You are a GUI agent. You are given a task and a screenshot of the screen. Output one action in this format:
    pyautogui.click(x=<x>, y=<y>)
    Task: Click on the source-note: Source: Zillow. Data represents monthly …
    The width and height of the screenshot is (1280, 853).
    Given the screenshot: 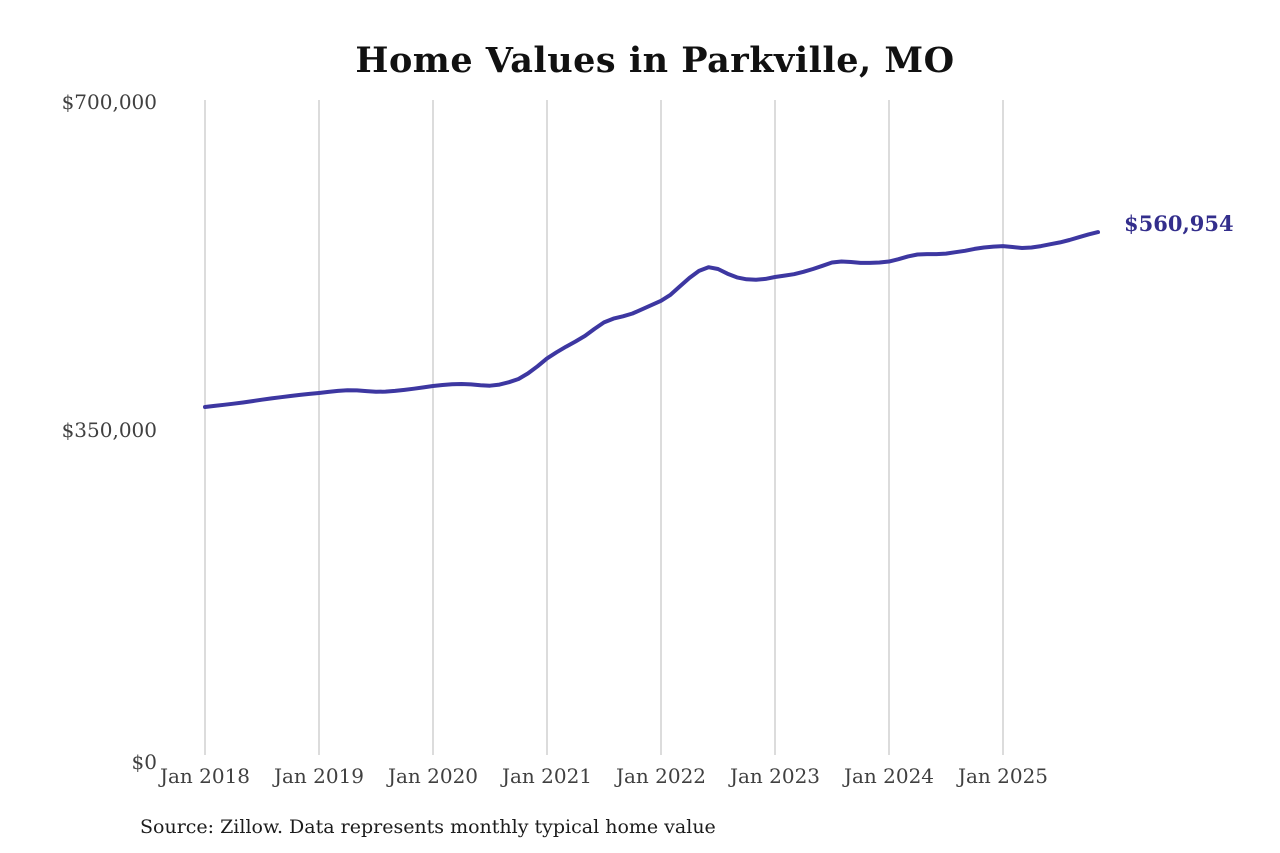 What is the action you would take?
    pyautogui.click(x=428, y=827)
    